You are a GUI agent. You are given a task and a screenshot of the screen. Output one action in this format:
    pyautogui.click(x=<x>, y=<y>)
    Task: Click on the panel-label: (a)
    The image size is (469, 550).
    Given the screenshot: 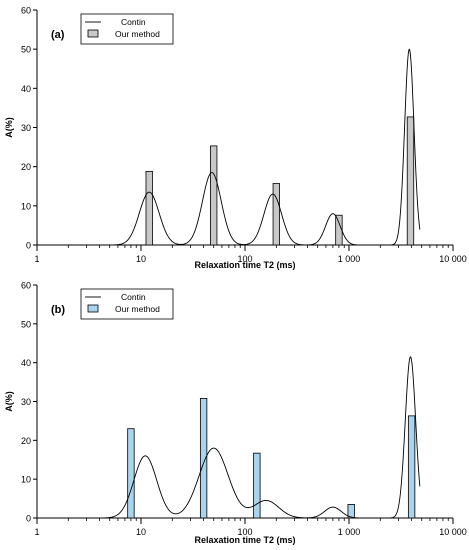 What is the action you would take?
    pyautogui.click(x=58, y=35)
    